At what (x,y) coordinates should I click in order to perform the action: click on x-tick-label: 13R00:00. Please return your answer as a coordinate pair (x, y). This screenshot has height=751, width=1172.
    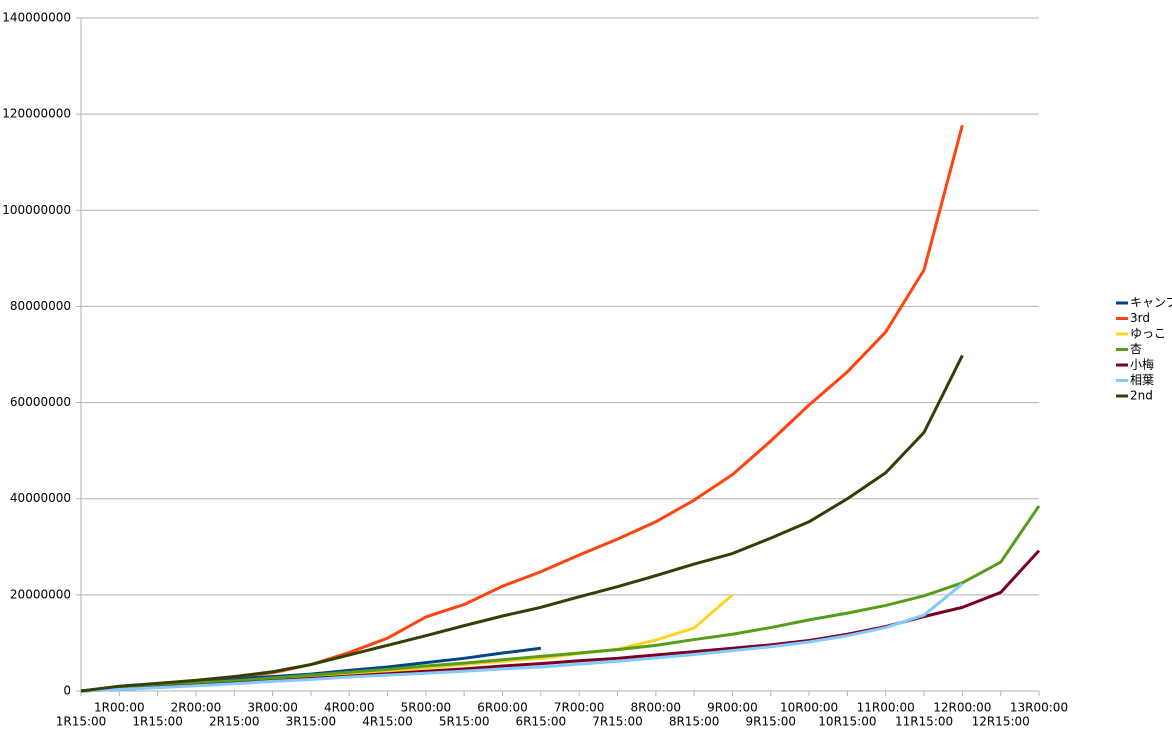
    Looking at the image, I should click on (1039, 708).